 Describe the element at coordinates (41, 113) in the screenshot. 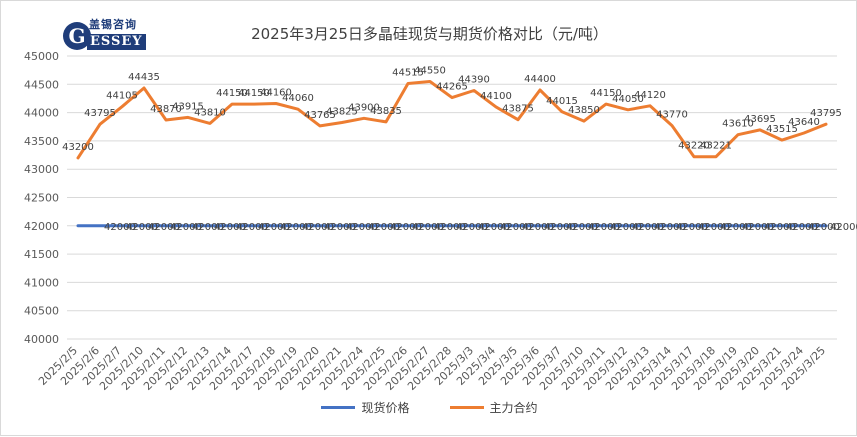

I see `y-tick-label: 44000` at that location.